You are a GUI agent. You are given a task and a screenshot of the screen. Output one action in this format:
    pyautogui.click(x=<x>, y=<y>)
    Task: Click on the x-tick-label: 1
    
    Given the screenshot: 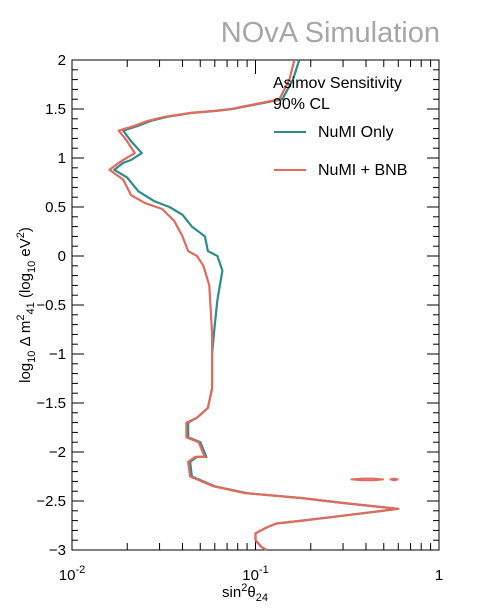 What is the action you would take?
    pyautogui.click(x=439, y=575)
    